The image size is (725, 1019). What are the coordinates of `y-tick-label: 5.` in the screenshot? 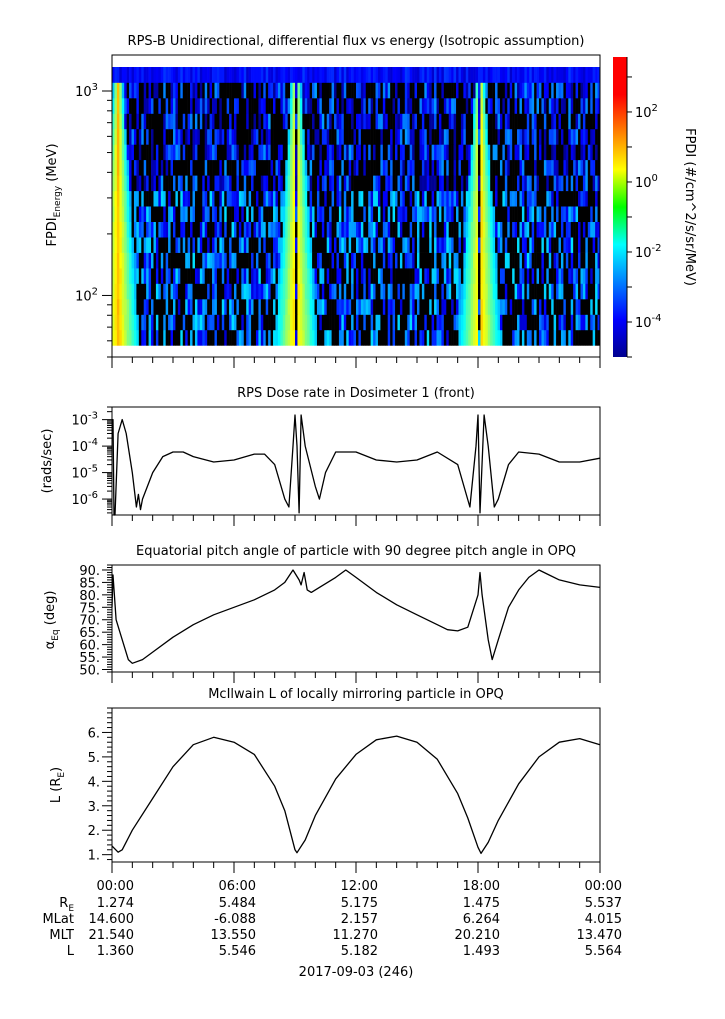 It's located at (94, 758).